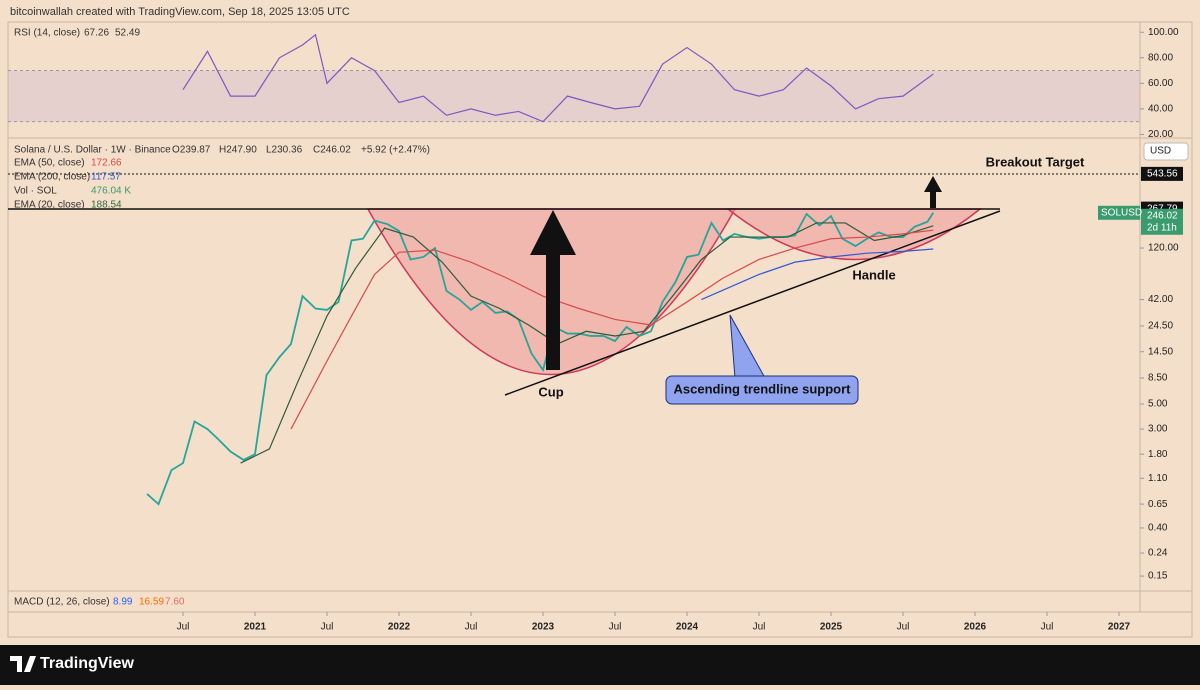 This screenshot has width=1200, height=690. What do you see at coordinates (49, 163) in the screenshot?
I see `indicator-label: EMA (50, close)` at bounding box center [49, 163].